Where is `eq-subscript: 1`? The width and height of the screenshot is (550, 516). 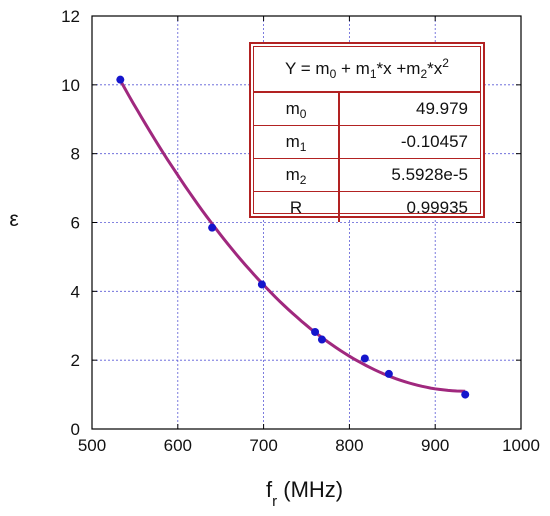 eq-subscript: 1 is located at coordinates (373, 74).